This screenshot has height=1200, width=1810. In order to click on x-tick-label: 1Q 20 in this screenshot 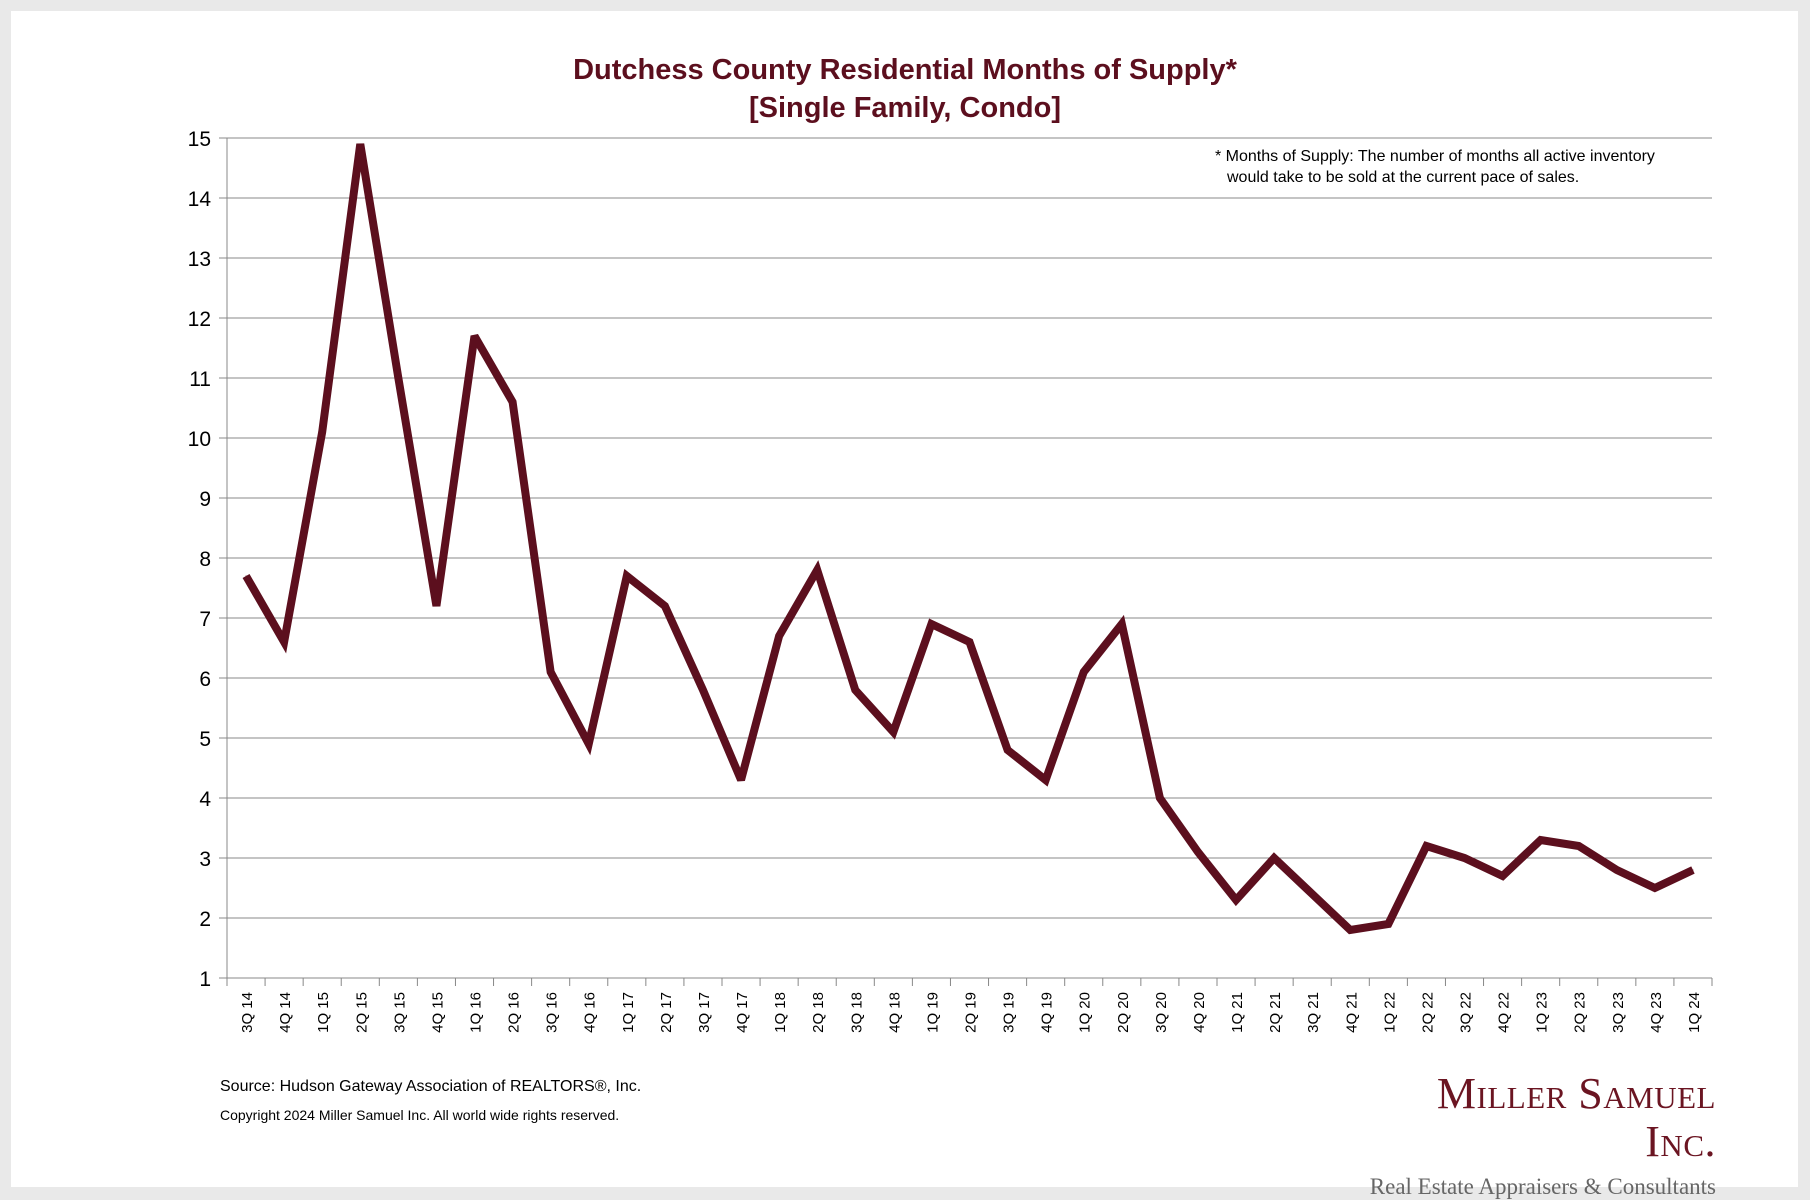, I will do `click(1085, 1012)`.